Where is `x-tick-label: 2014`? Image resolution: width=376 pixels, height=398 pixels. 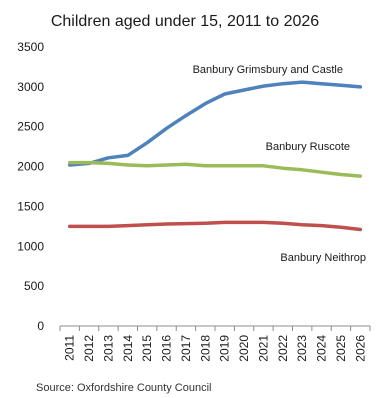 x-tick-label: 2014 is located at coordinates (128, 348).